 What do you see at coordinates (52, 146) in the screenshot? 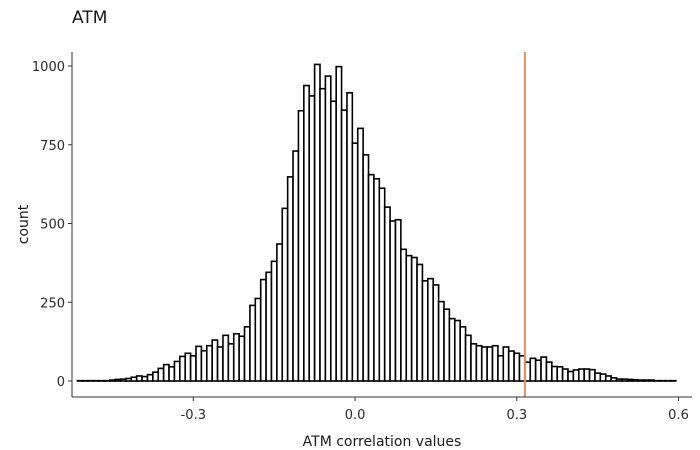
I see `y-tick-label: 750` at bounding box center [52, 146].